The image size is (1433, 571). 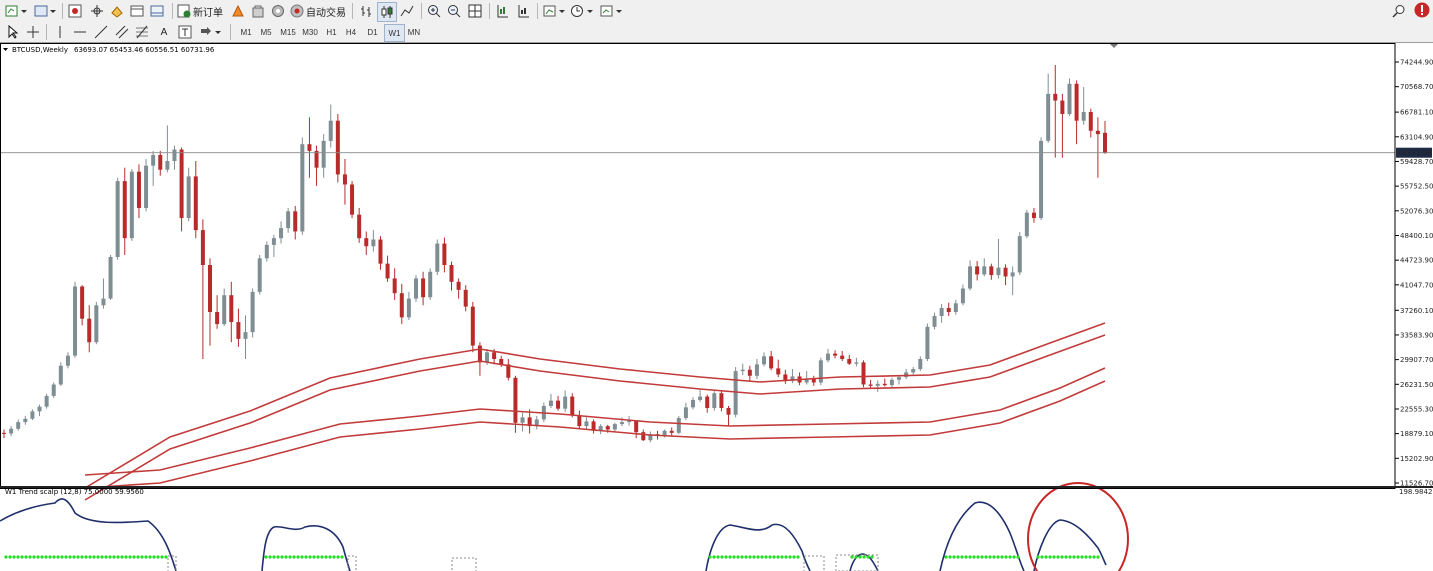 What do you see at coordinates (60, 32) in the screenshot?
I see `vertical-line-tool` at bounding box center [60, 32].